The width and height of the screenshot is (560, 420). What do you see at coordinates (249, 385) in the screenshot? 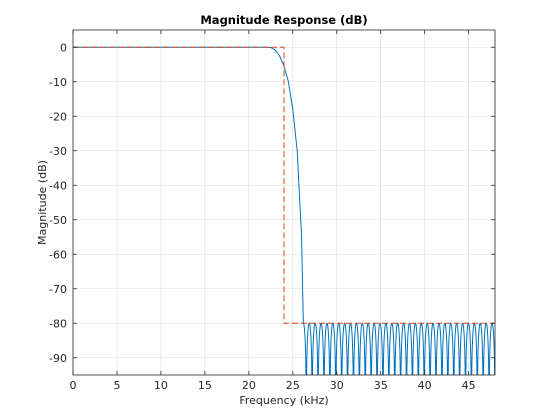
I see `x-tick-label: 20` at bounding box center [249, 385].